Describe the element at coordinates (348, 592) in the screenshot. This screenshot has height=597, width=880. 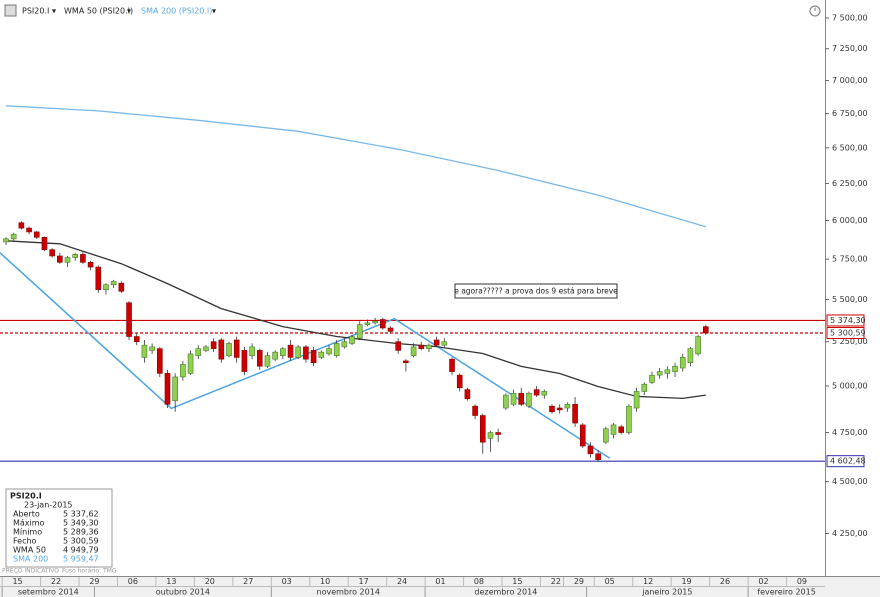
I see `month-label: novembro 2014` at that location.